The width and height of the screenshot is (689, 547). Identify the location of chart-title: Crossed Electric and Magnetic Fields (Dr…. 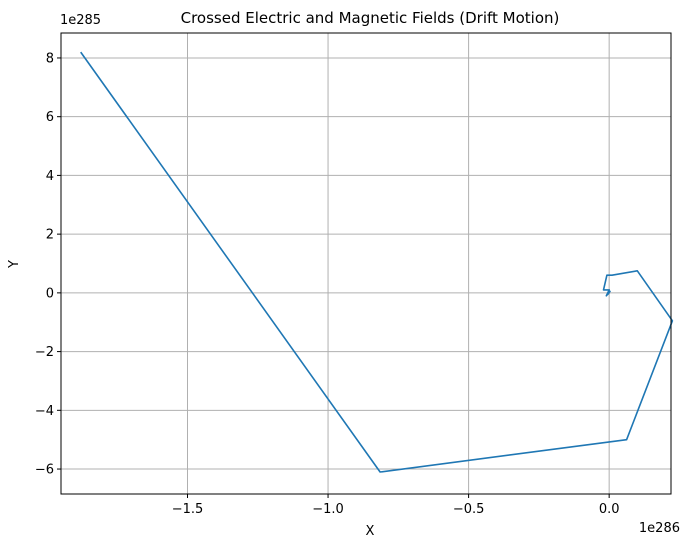
(370, 18).